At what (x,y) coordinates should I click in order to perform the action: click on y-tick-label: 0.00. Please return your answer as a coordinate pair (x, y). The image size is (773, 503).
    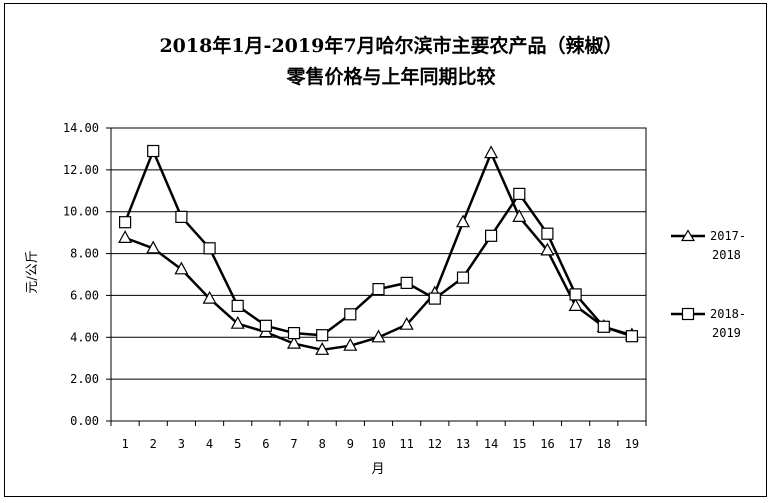
    Looking at the image, I should click on (84, 421).